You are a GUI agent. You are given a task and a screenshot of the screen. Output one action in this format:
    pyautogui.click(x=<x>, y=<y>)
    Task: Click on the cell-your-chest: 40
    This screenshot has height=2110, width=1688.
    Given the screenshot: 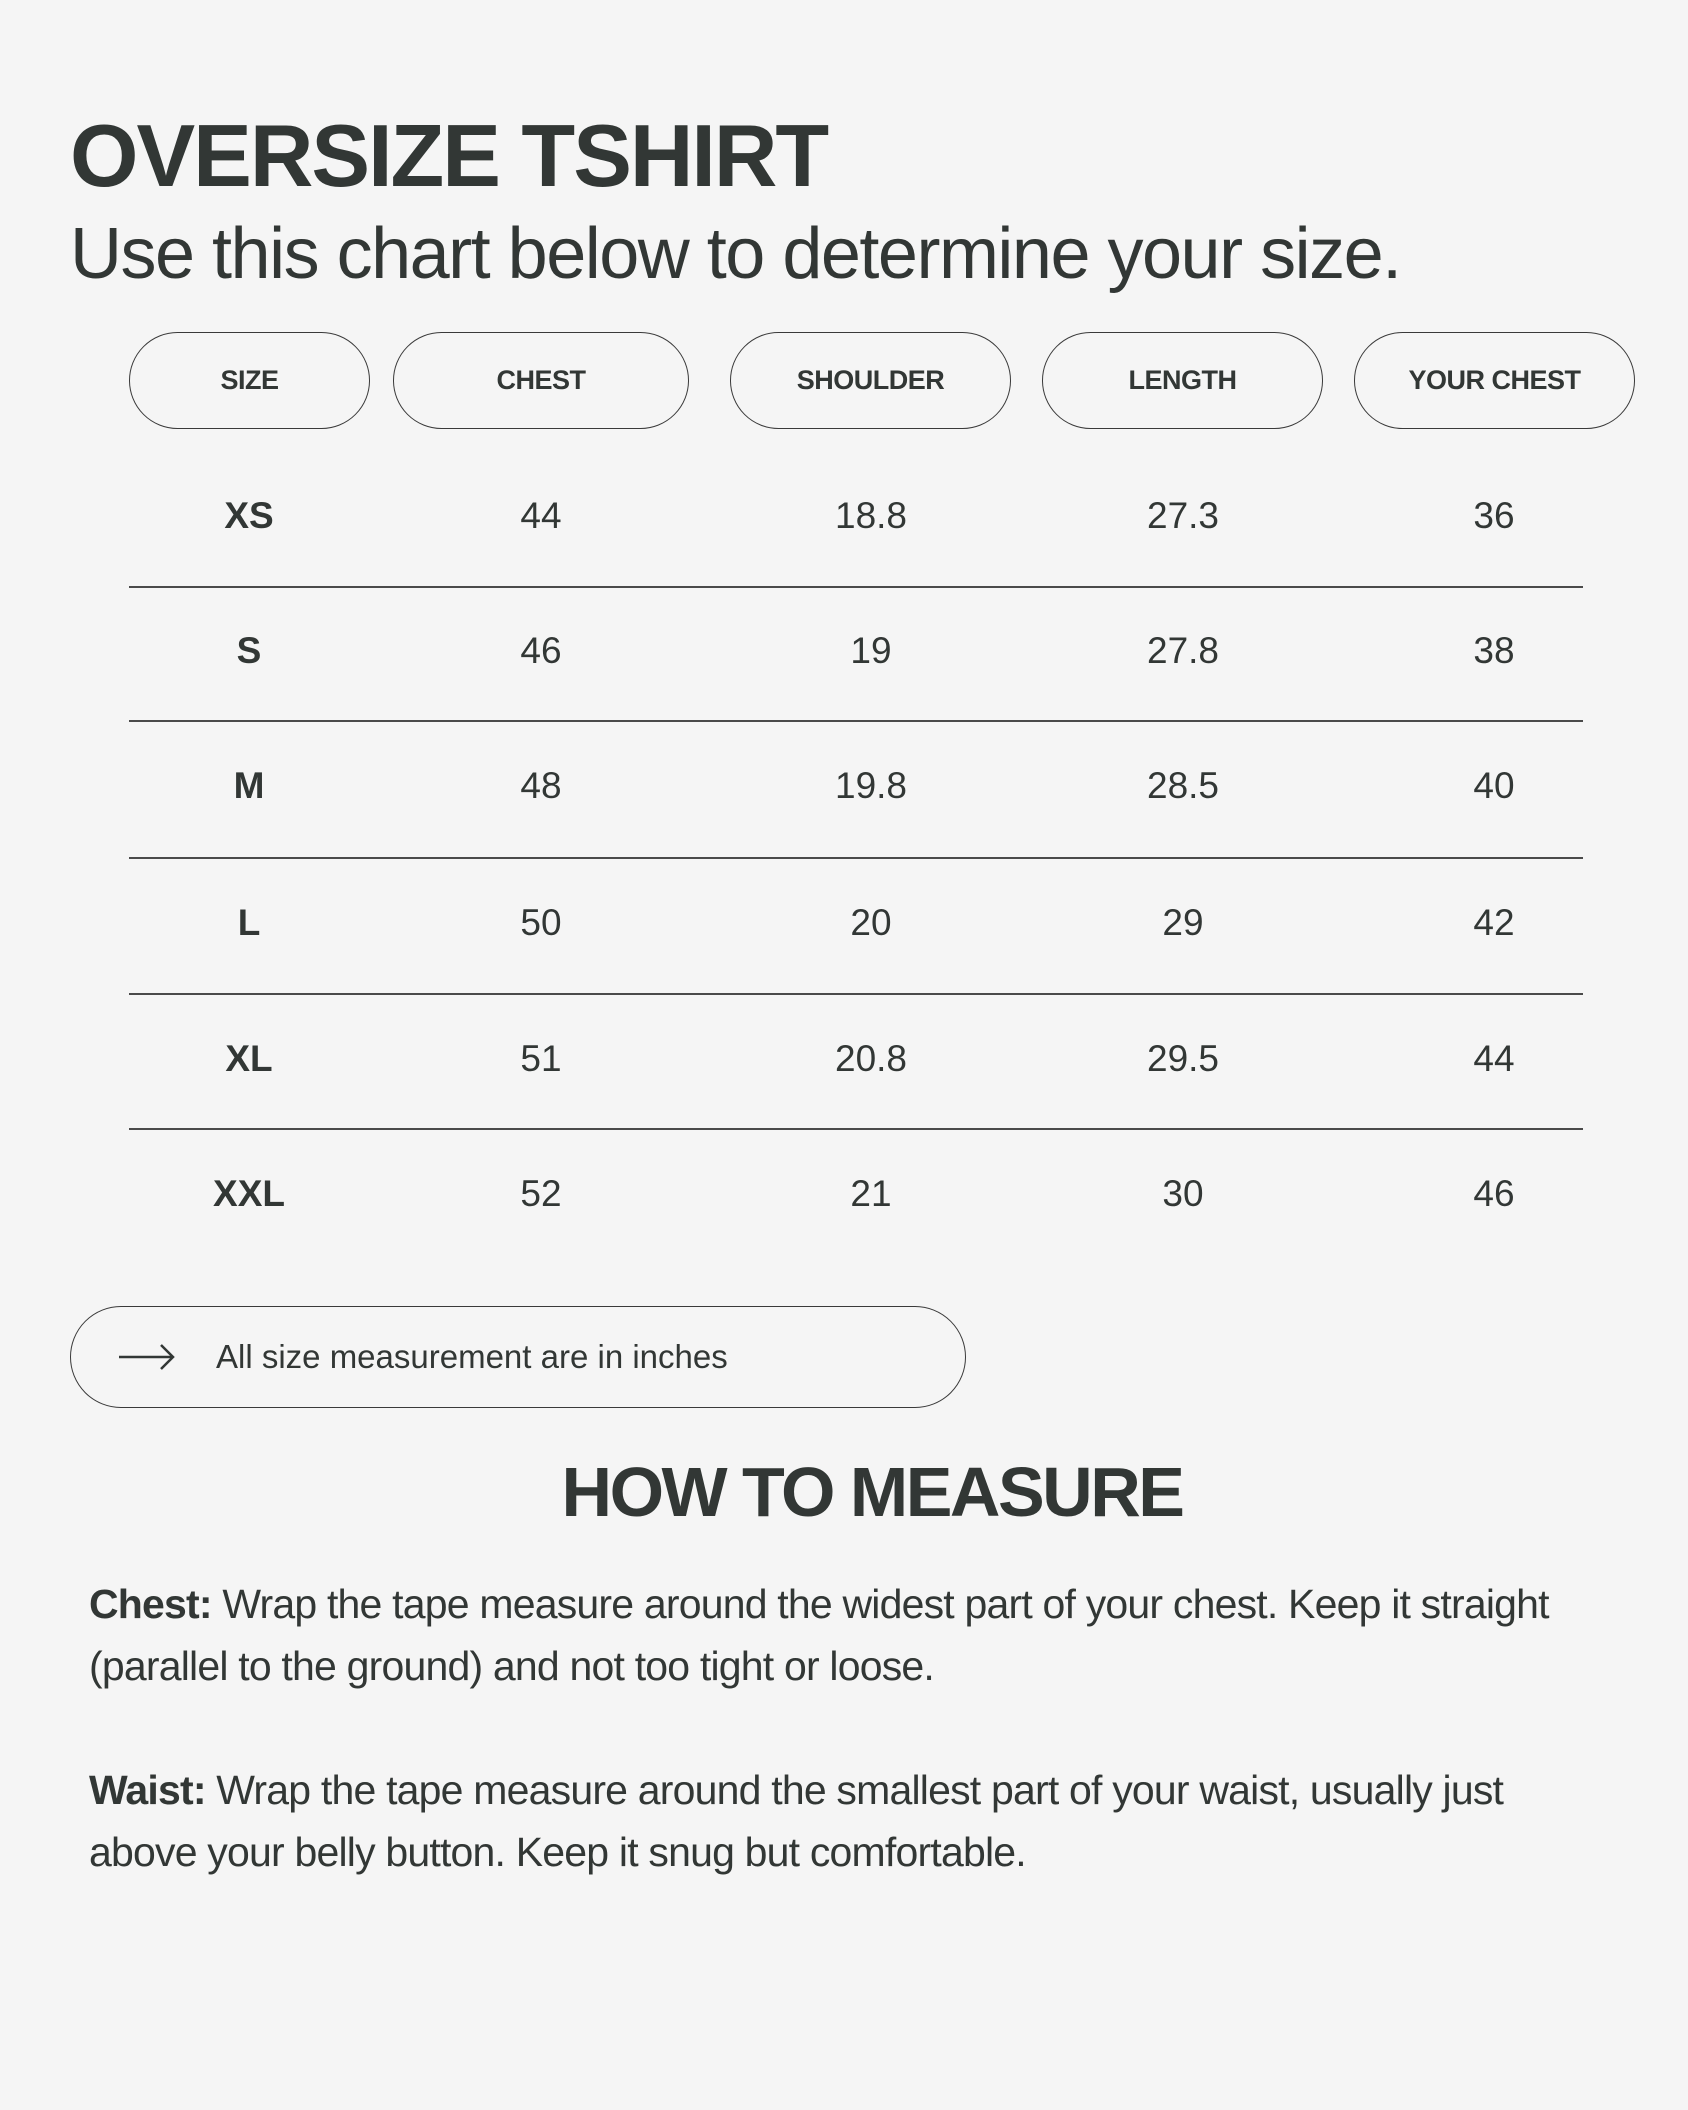 What is the action you would take?
    pyautogui.click(x=1494, y=785)
    